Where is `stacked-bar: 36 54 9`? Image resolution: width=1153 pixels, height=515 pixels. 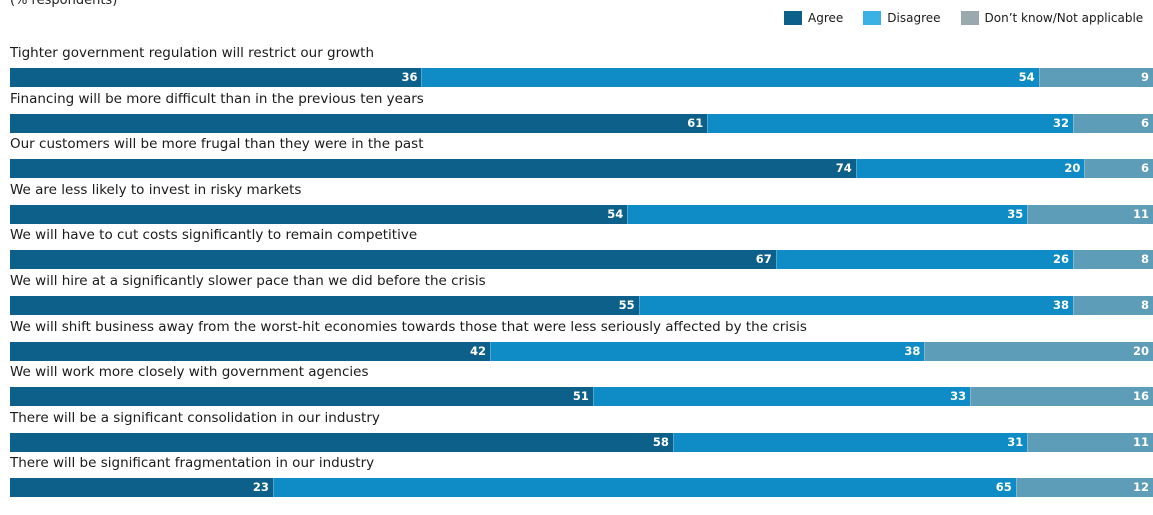
stacked-bar: 36 54 9 is located at coordinates (581, 77).